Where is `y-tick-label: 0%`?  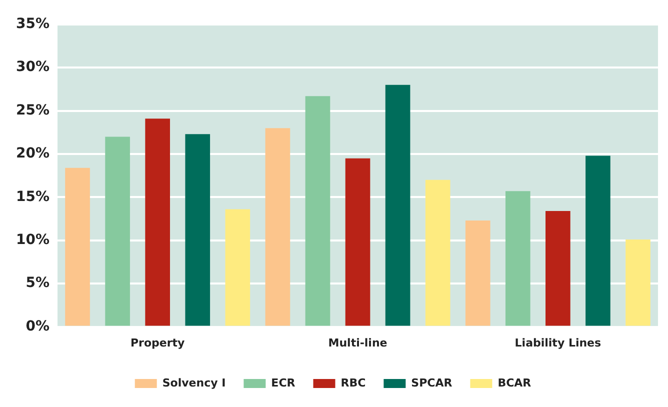 y-tick-label: 0% is located at coordinates (38, 326).